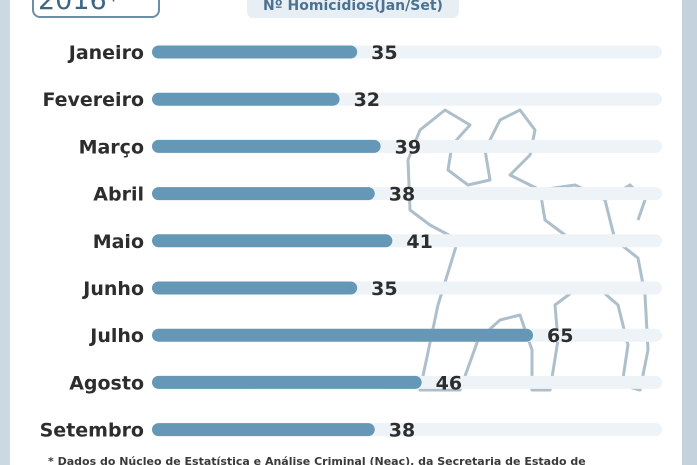 The width and height of the screenshot is (697, 465). I want to click on category-label: Janeiro, so click(105, 53).